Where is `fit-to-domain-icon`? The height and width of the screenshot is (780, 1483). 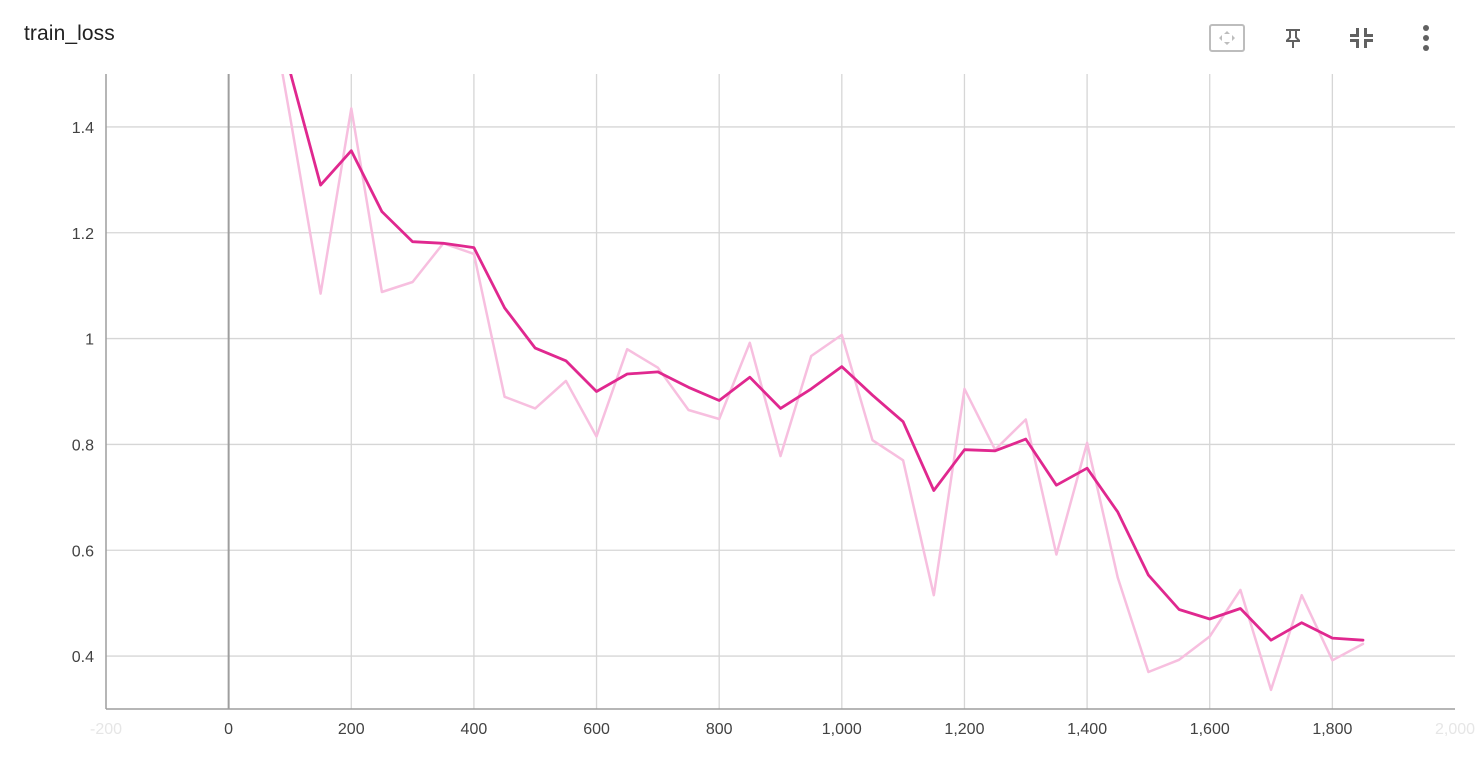 fit-to-domain-icon is located at coordinates (1227, 38).